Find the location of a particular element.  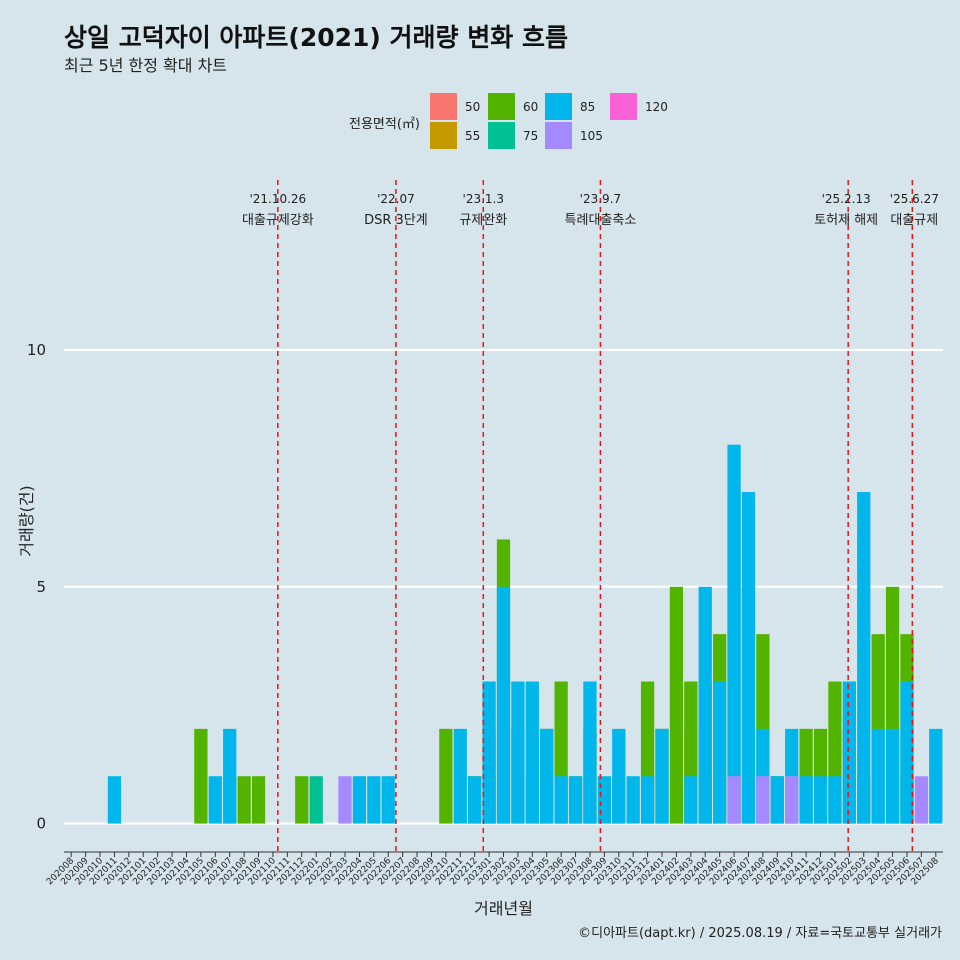

legend-label: 60 is located at coordinates (530, 107).